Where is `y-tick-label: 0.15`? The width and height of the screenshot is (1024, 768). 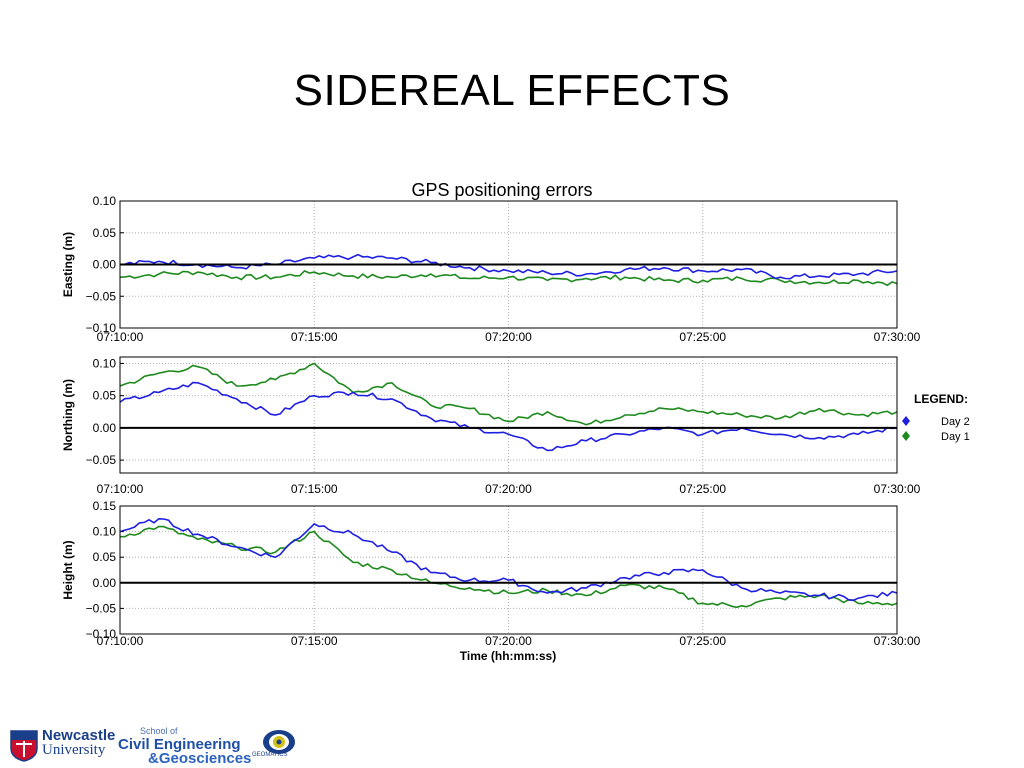
y-tick-label: 0.15 is located at coordinates (105, 506).